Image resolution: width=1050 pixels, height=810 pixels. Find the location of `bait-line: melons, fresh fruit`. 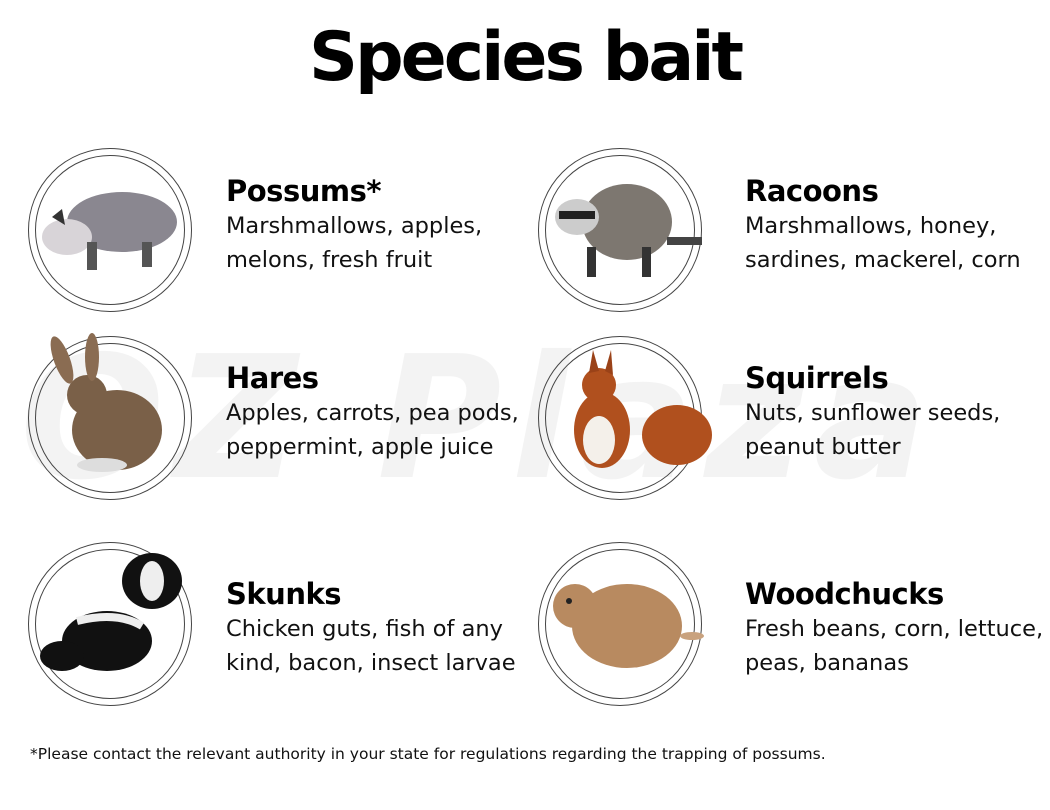

bait-line: melons, fresh fruit is located at coordinates (329, 260).